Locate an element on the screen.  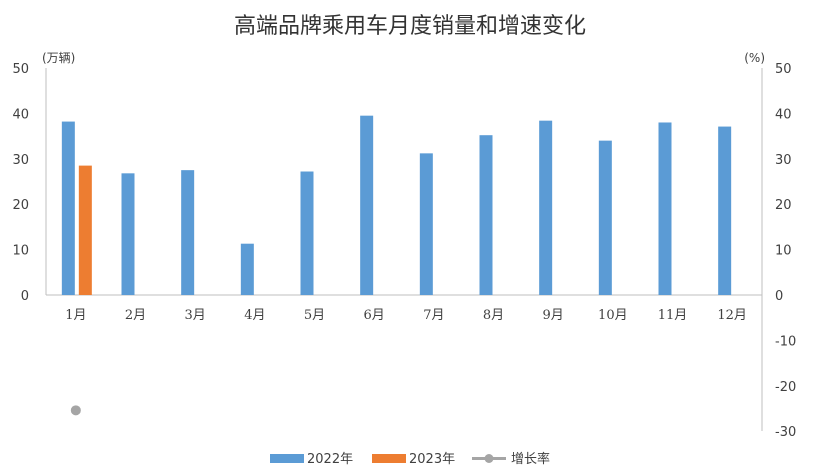
legend-item-2023年: 2023年 is located at coordinates (413, 459).